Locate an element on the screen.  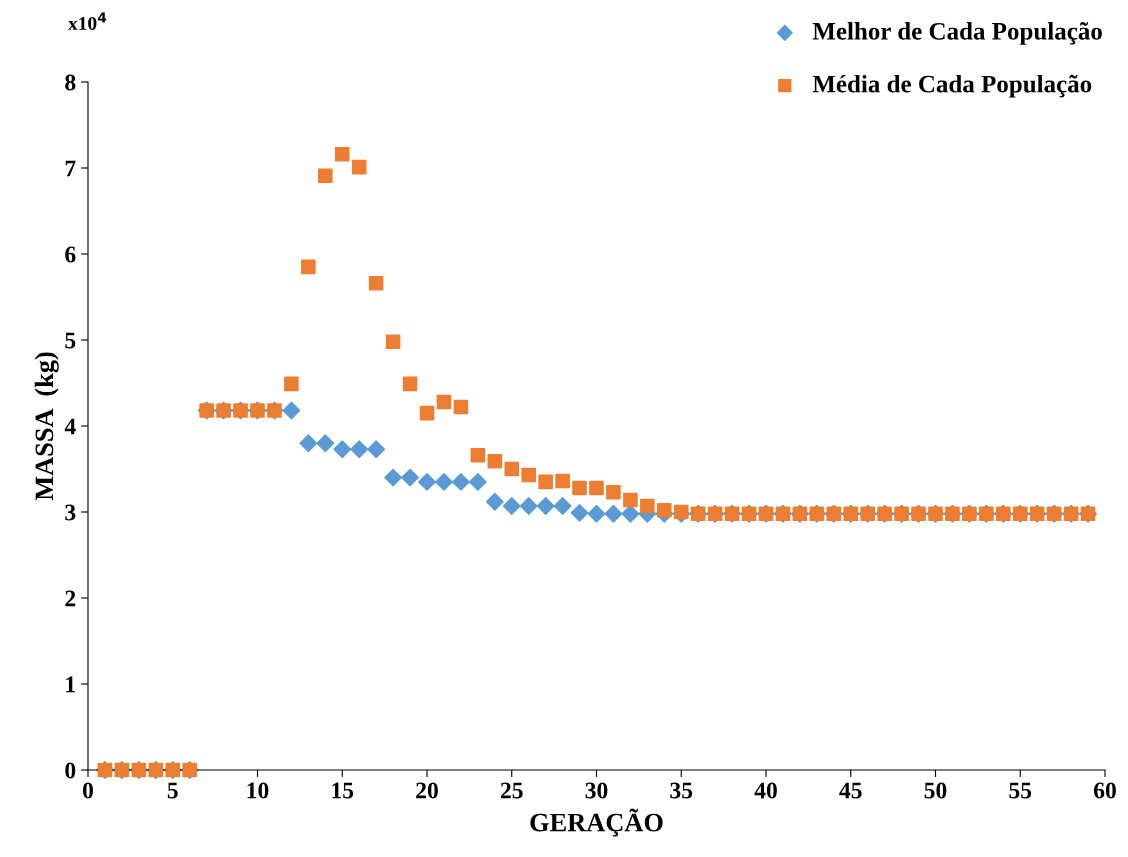
x-tick-label: 0 is located at coordinates (88, 790).